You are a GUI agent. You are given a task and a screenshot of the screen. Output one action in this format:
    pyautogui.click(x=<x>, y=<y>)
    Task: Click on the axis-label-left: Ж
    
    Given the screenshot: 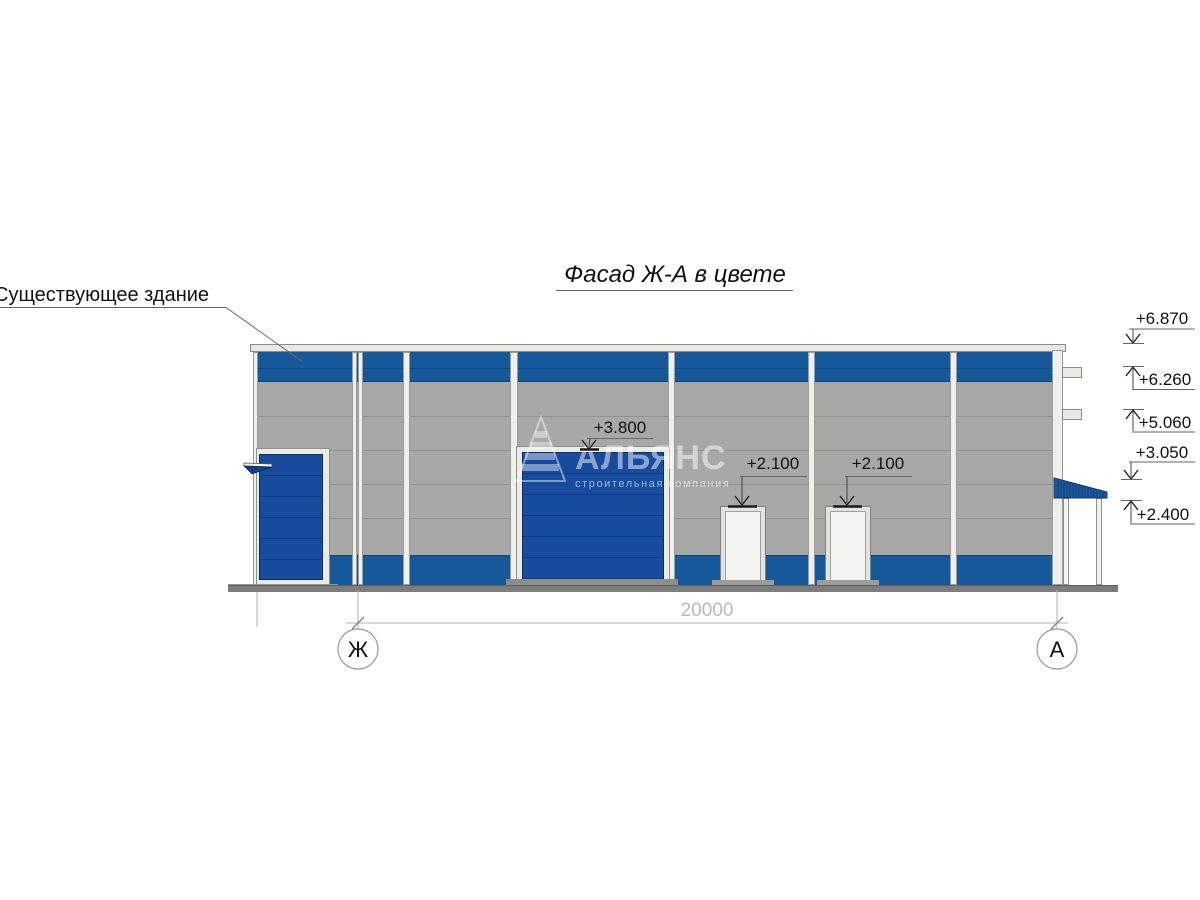 What is the action you would take?
    pyautogui.click(x=358, y=649)
    